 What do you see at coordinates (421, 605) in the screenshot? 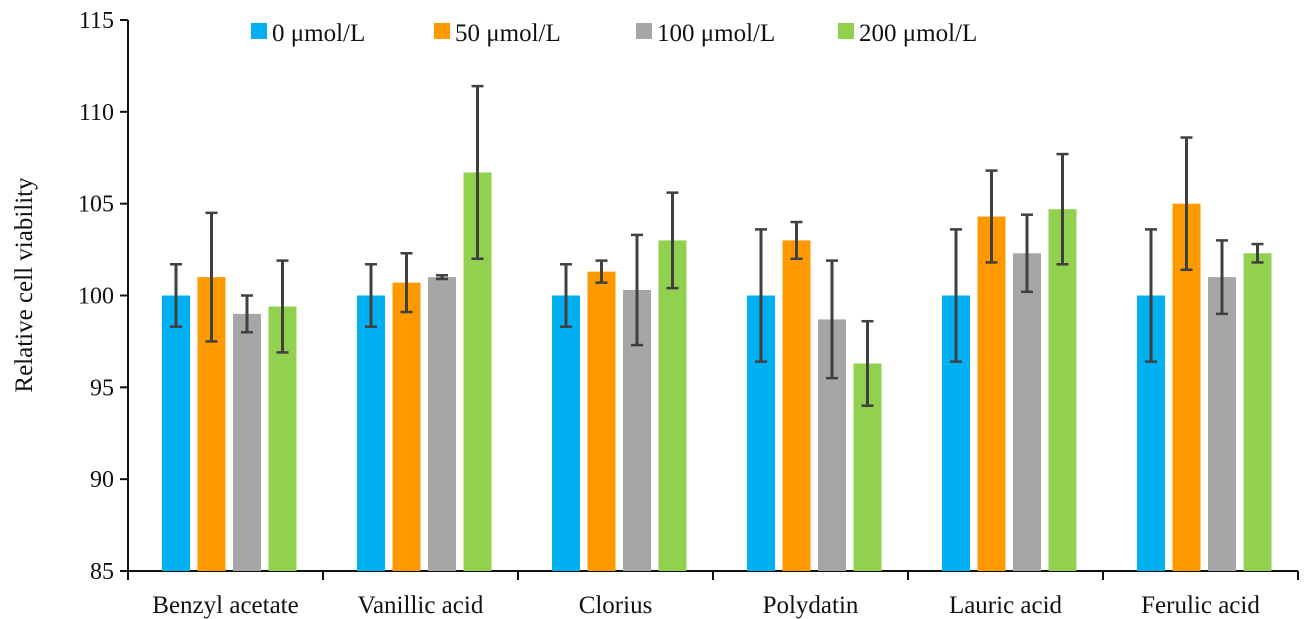
I see `x-tick-label: Vanillic acid` at bounding box center [421, 605].